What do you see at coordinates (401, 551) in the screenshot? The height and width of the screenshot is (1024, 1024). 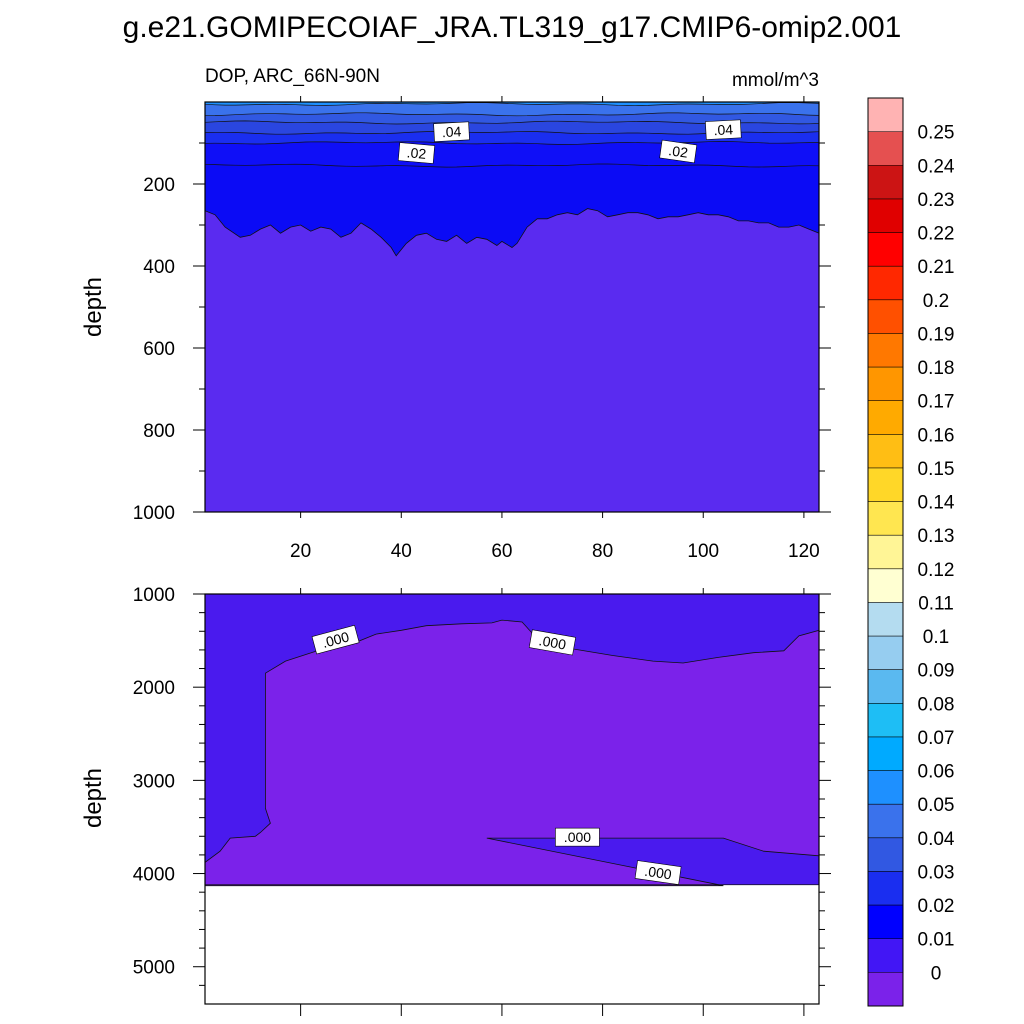 I see `upper-x-tick-label: 40` at bounding box center [401, 551].